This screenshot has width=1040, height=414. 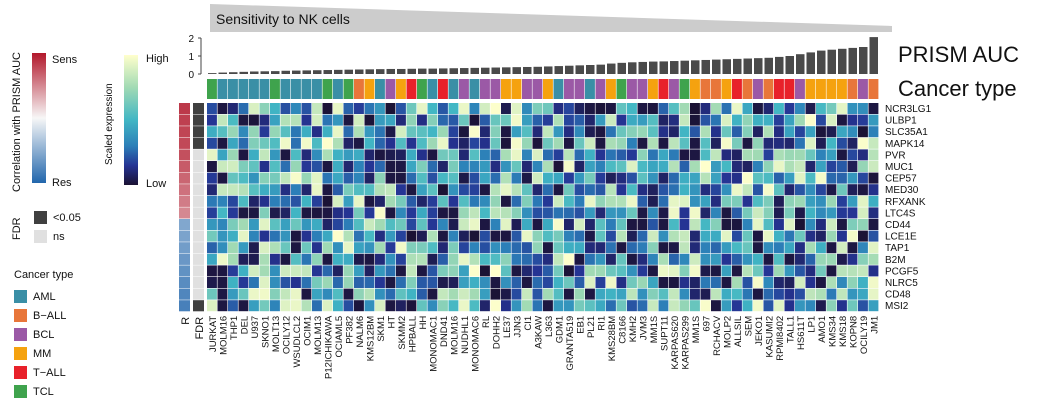 What do you see at coordinates (601, 323) in the screenshot?
I see `cell-line-label: RI1` at bounding box center [601, 323].